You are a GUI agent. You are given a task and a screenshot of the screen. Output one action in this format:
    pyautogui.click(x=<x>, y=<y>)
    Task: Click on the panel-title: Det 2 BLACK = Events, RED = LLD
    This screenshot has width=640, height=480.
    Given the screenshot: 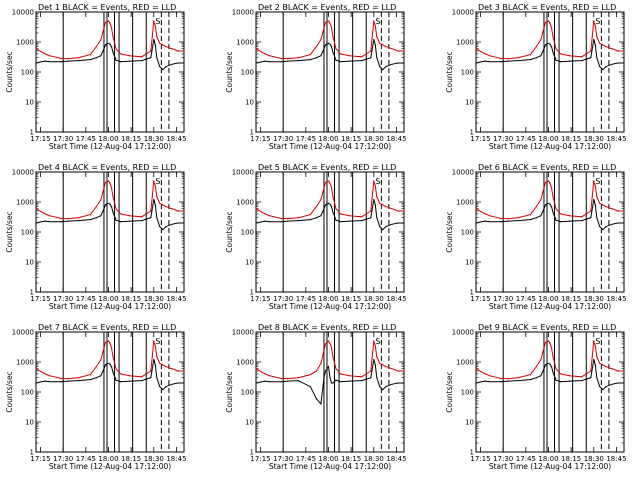 What is the action you would take?
    pyautogui.click(x=327, y=7)
    